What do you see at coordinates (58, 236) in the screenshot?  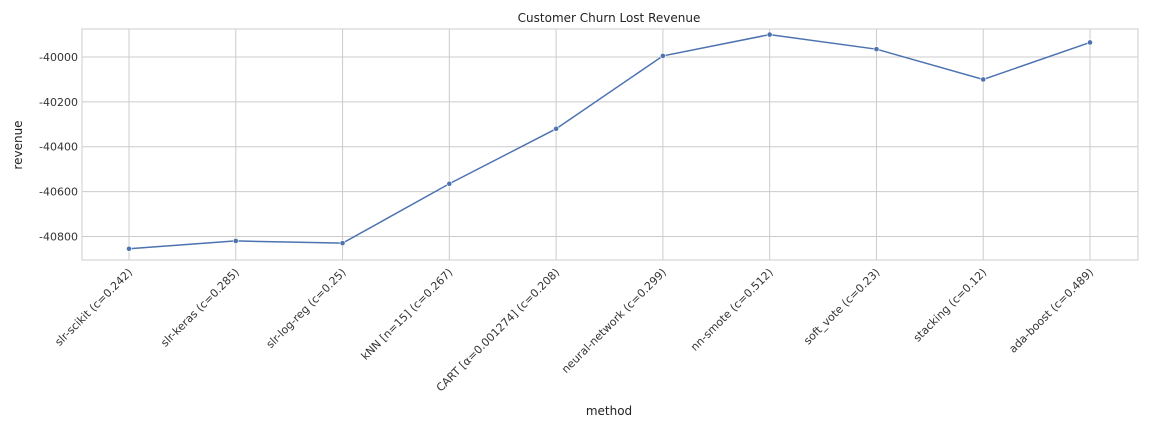 I see `y-tick-label: -40800` at bounding box center [58, 236].